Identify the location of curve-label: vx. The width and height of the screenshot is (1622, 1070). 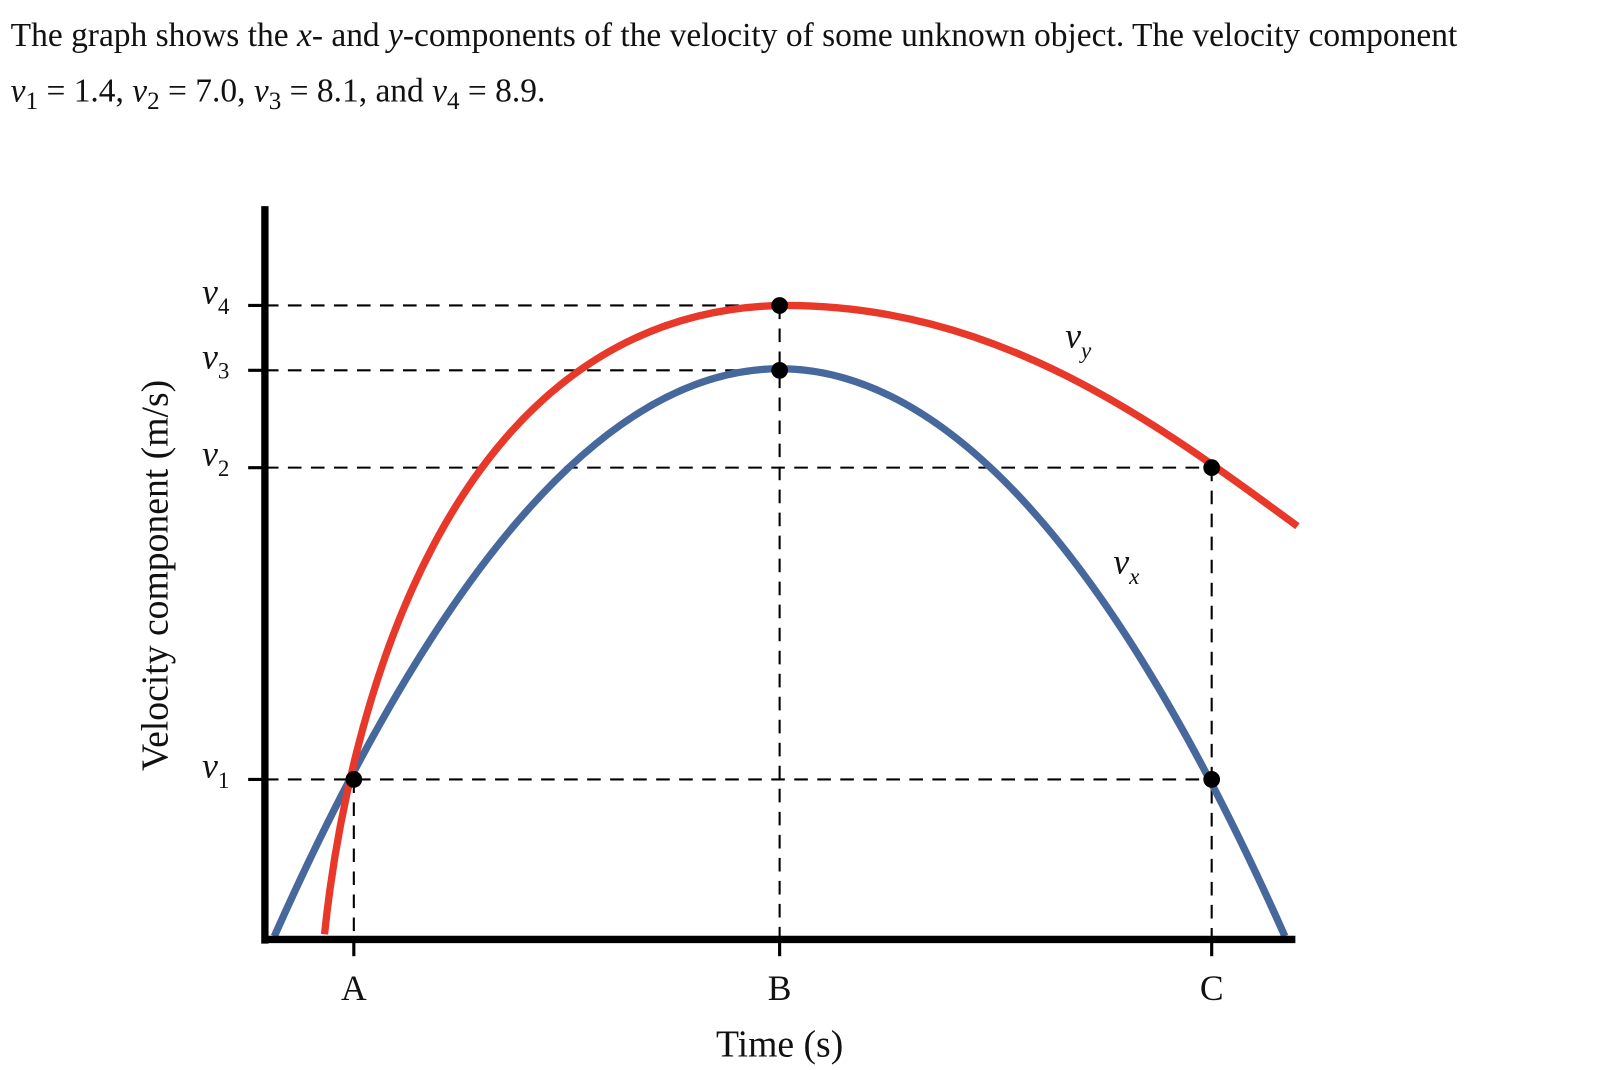
(1126, 564).